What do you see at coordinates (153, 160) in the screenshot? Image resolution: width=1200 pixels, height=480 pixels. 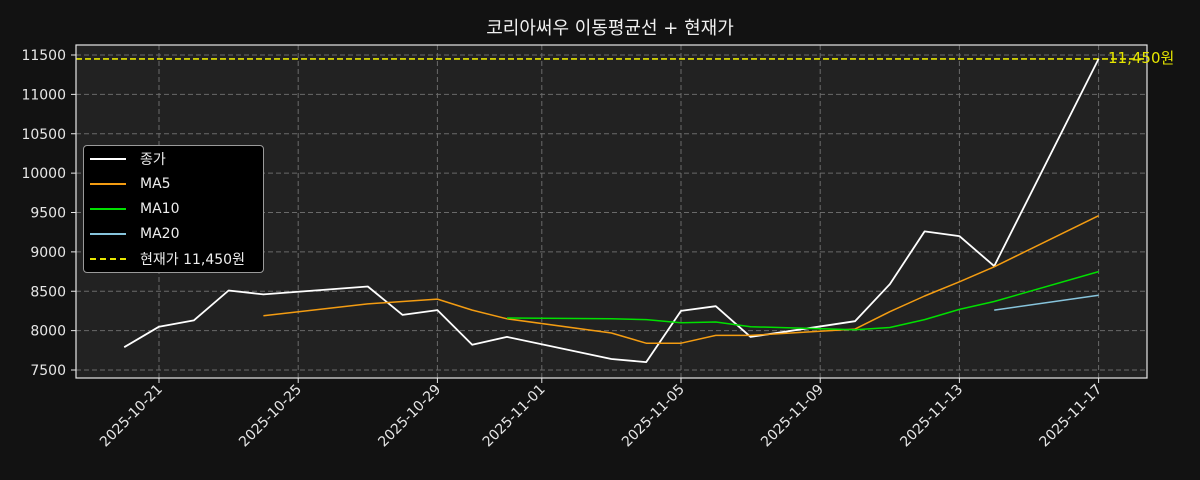 I see `legend-label: 종가` at bounding box center [153, 160].